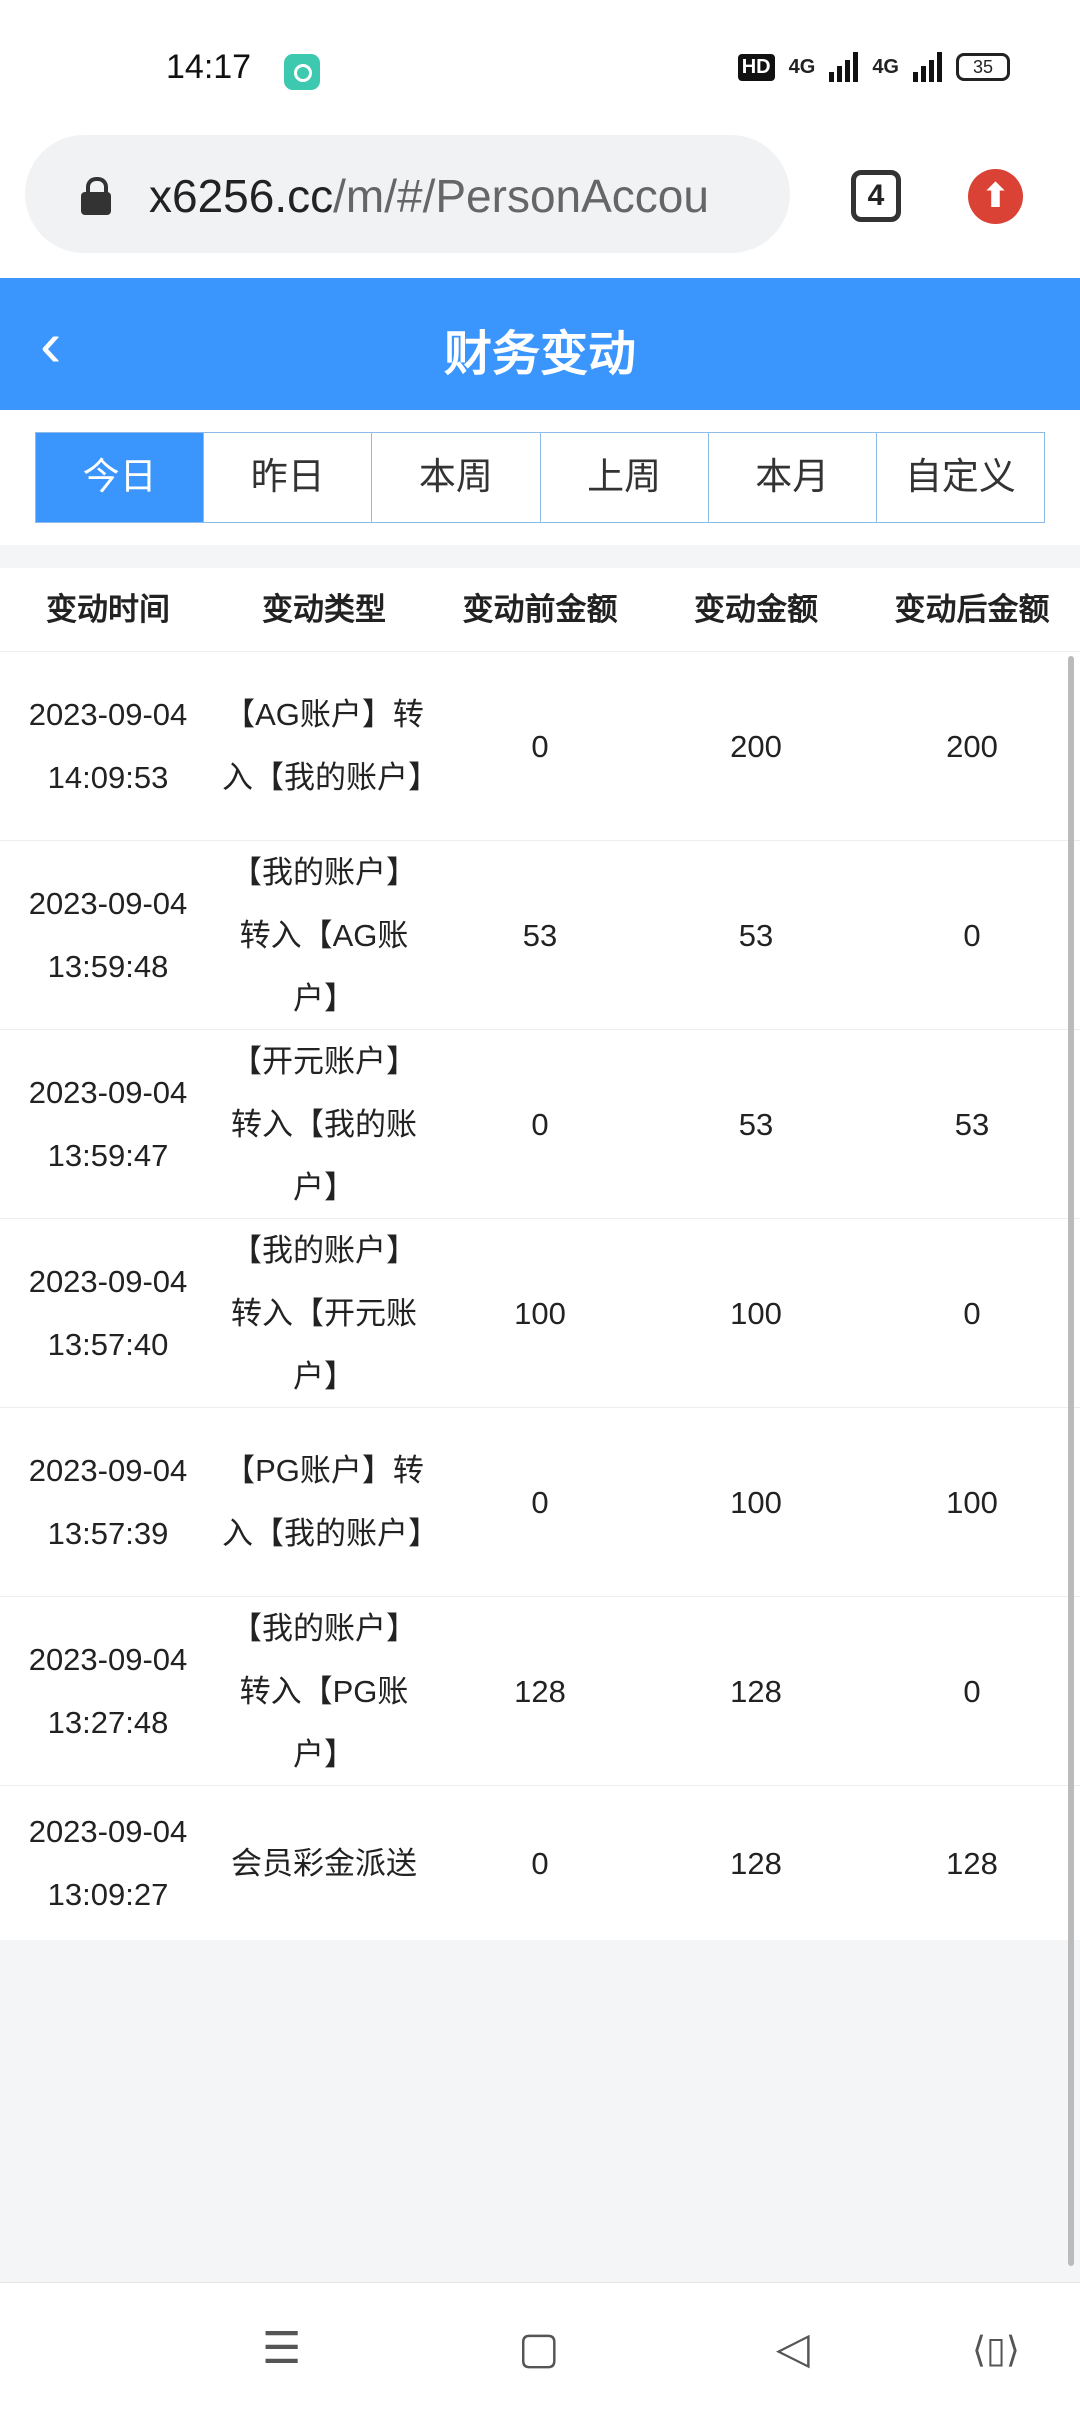 The width and height of the screenshot is (1080, 2412). Describe the element at coordinates (972, 1124) in the screenshot. I see `amount-after: 53` at that location.